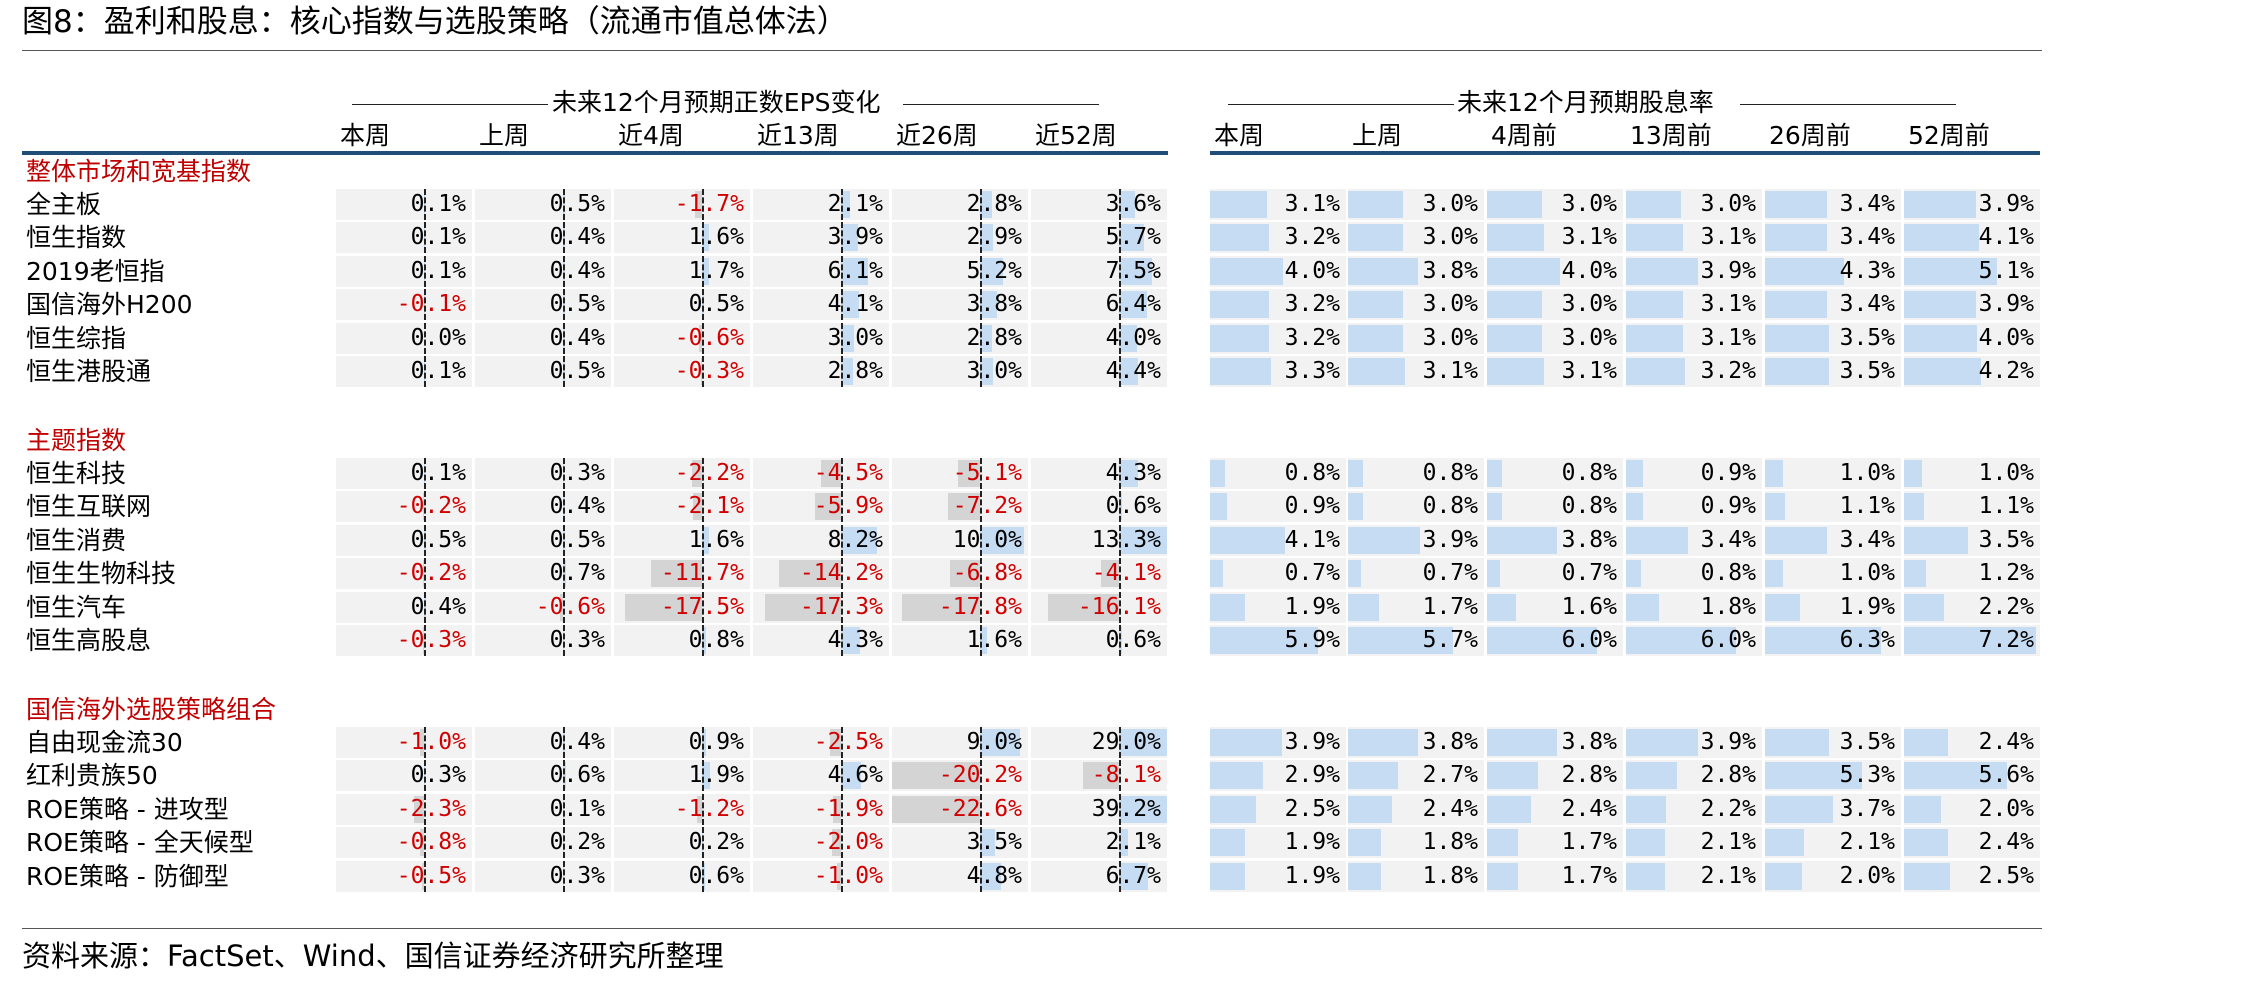 This screenshot has width=2244, height=988. I want to click on div-cell: 3.0%, so click(1555, 338).